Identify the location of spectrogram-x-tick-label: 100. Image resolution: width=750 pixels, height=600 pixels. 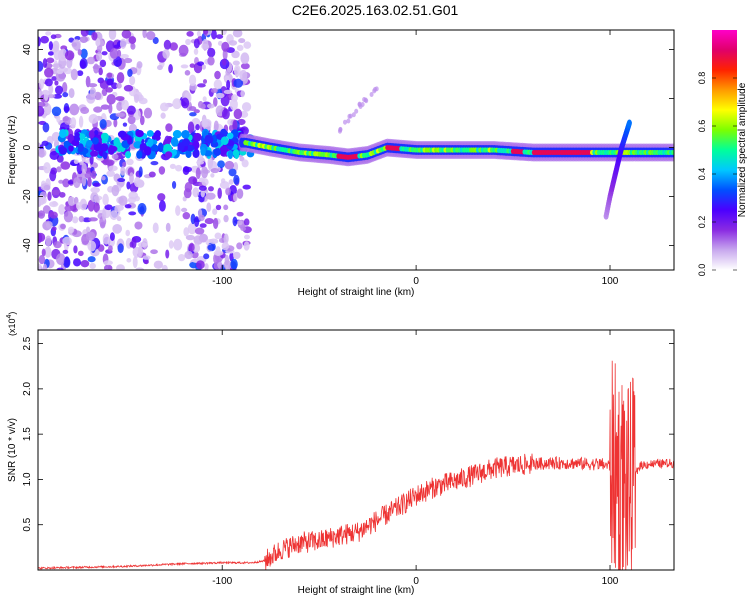
(610, 281).